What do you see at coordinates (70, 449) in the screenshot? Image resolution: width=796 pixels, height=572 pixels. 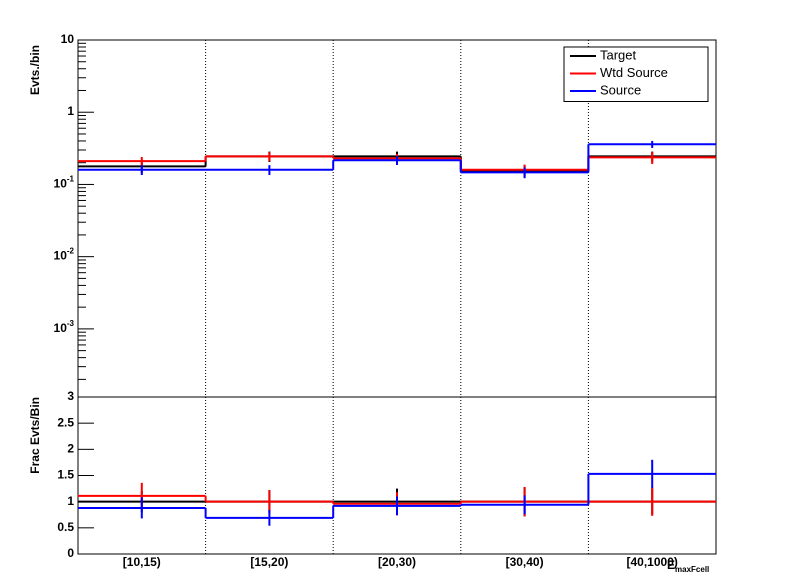 I see `y-tick-label: 2` at bounding box center [70, 449].